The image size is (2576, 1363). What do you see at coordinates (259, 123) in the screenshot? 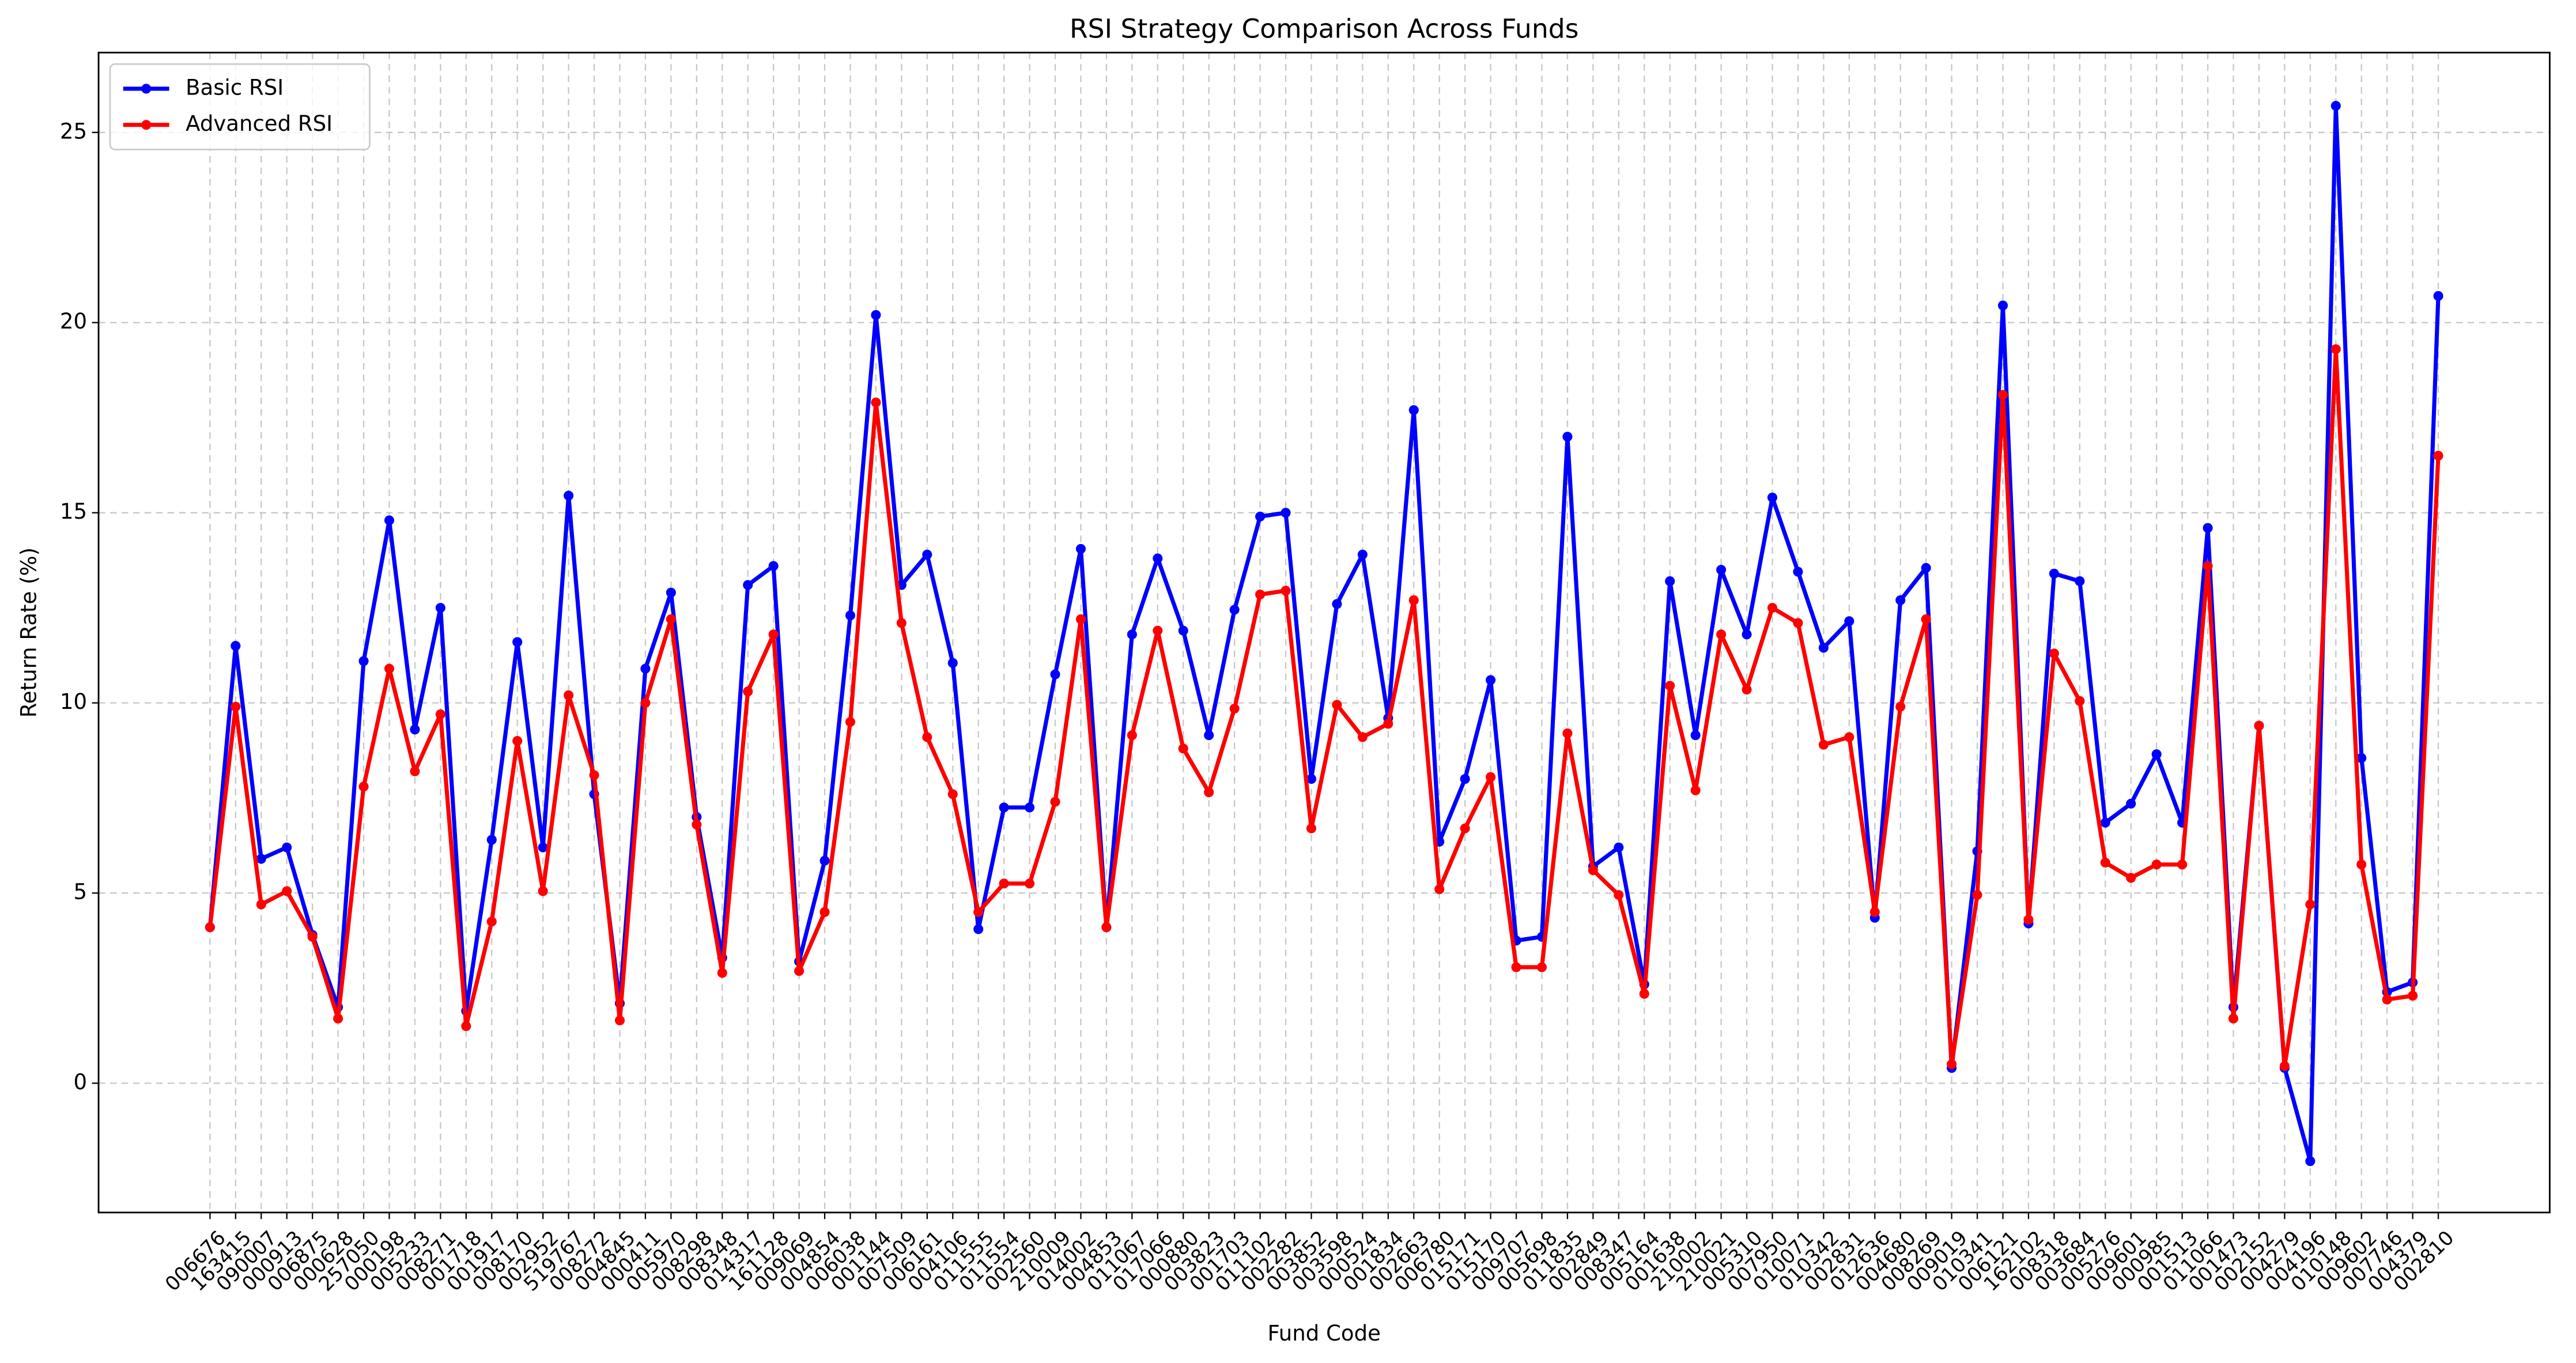
I see `legend-label: Advanced RSI` at bounding box center [259, 123].